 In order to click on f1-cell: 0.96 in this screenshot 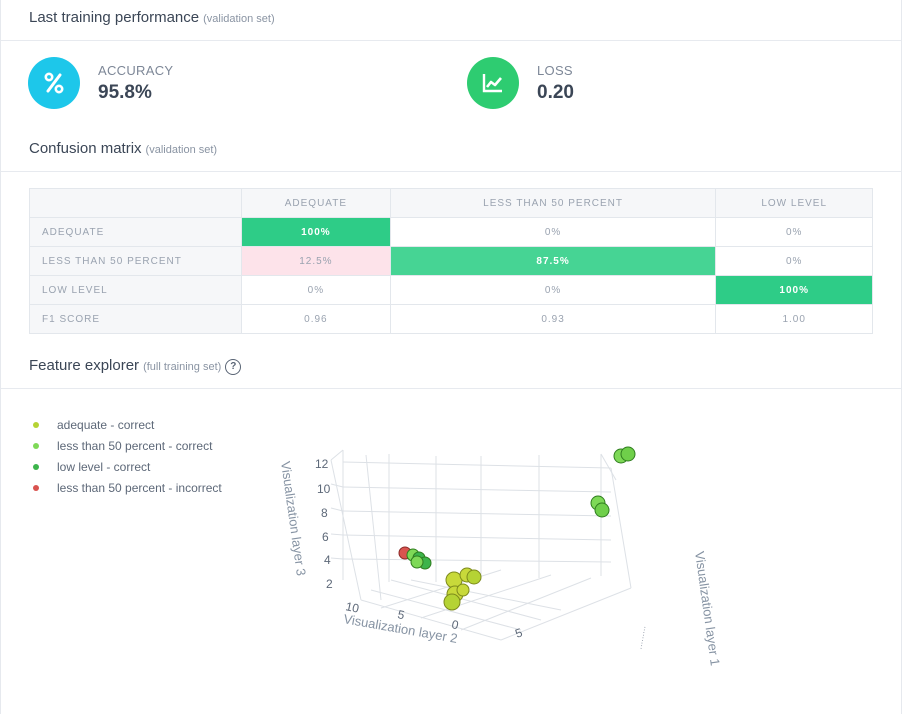, I will do `click(316, 319)`.